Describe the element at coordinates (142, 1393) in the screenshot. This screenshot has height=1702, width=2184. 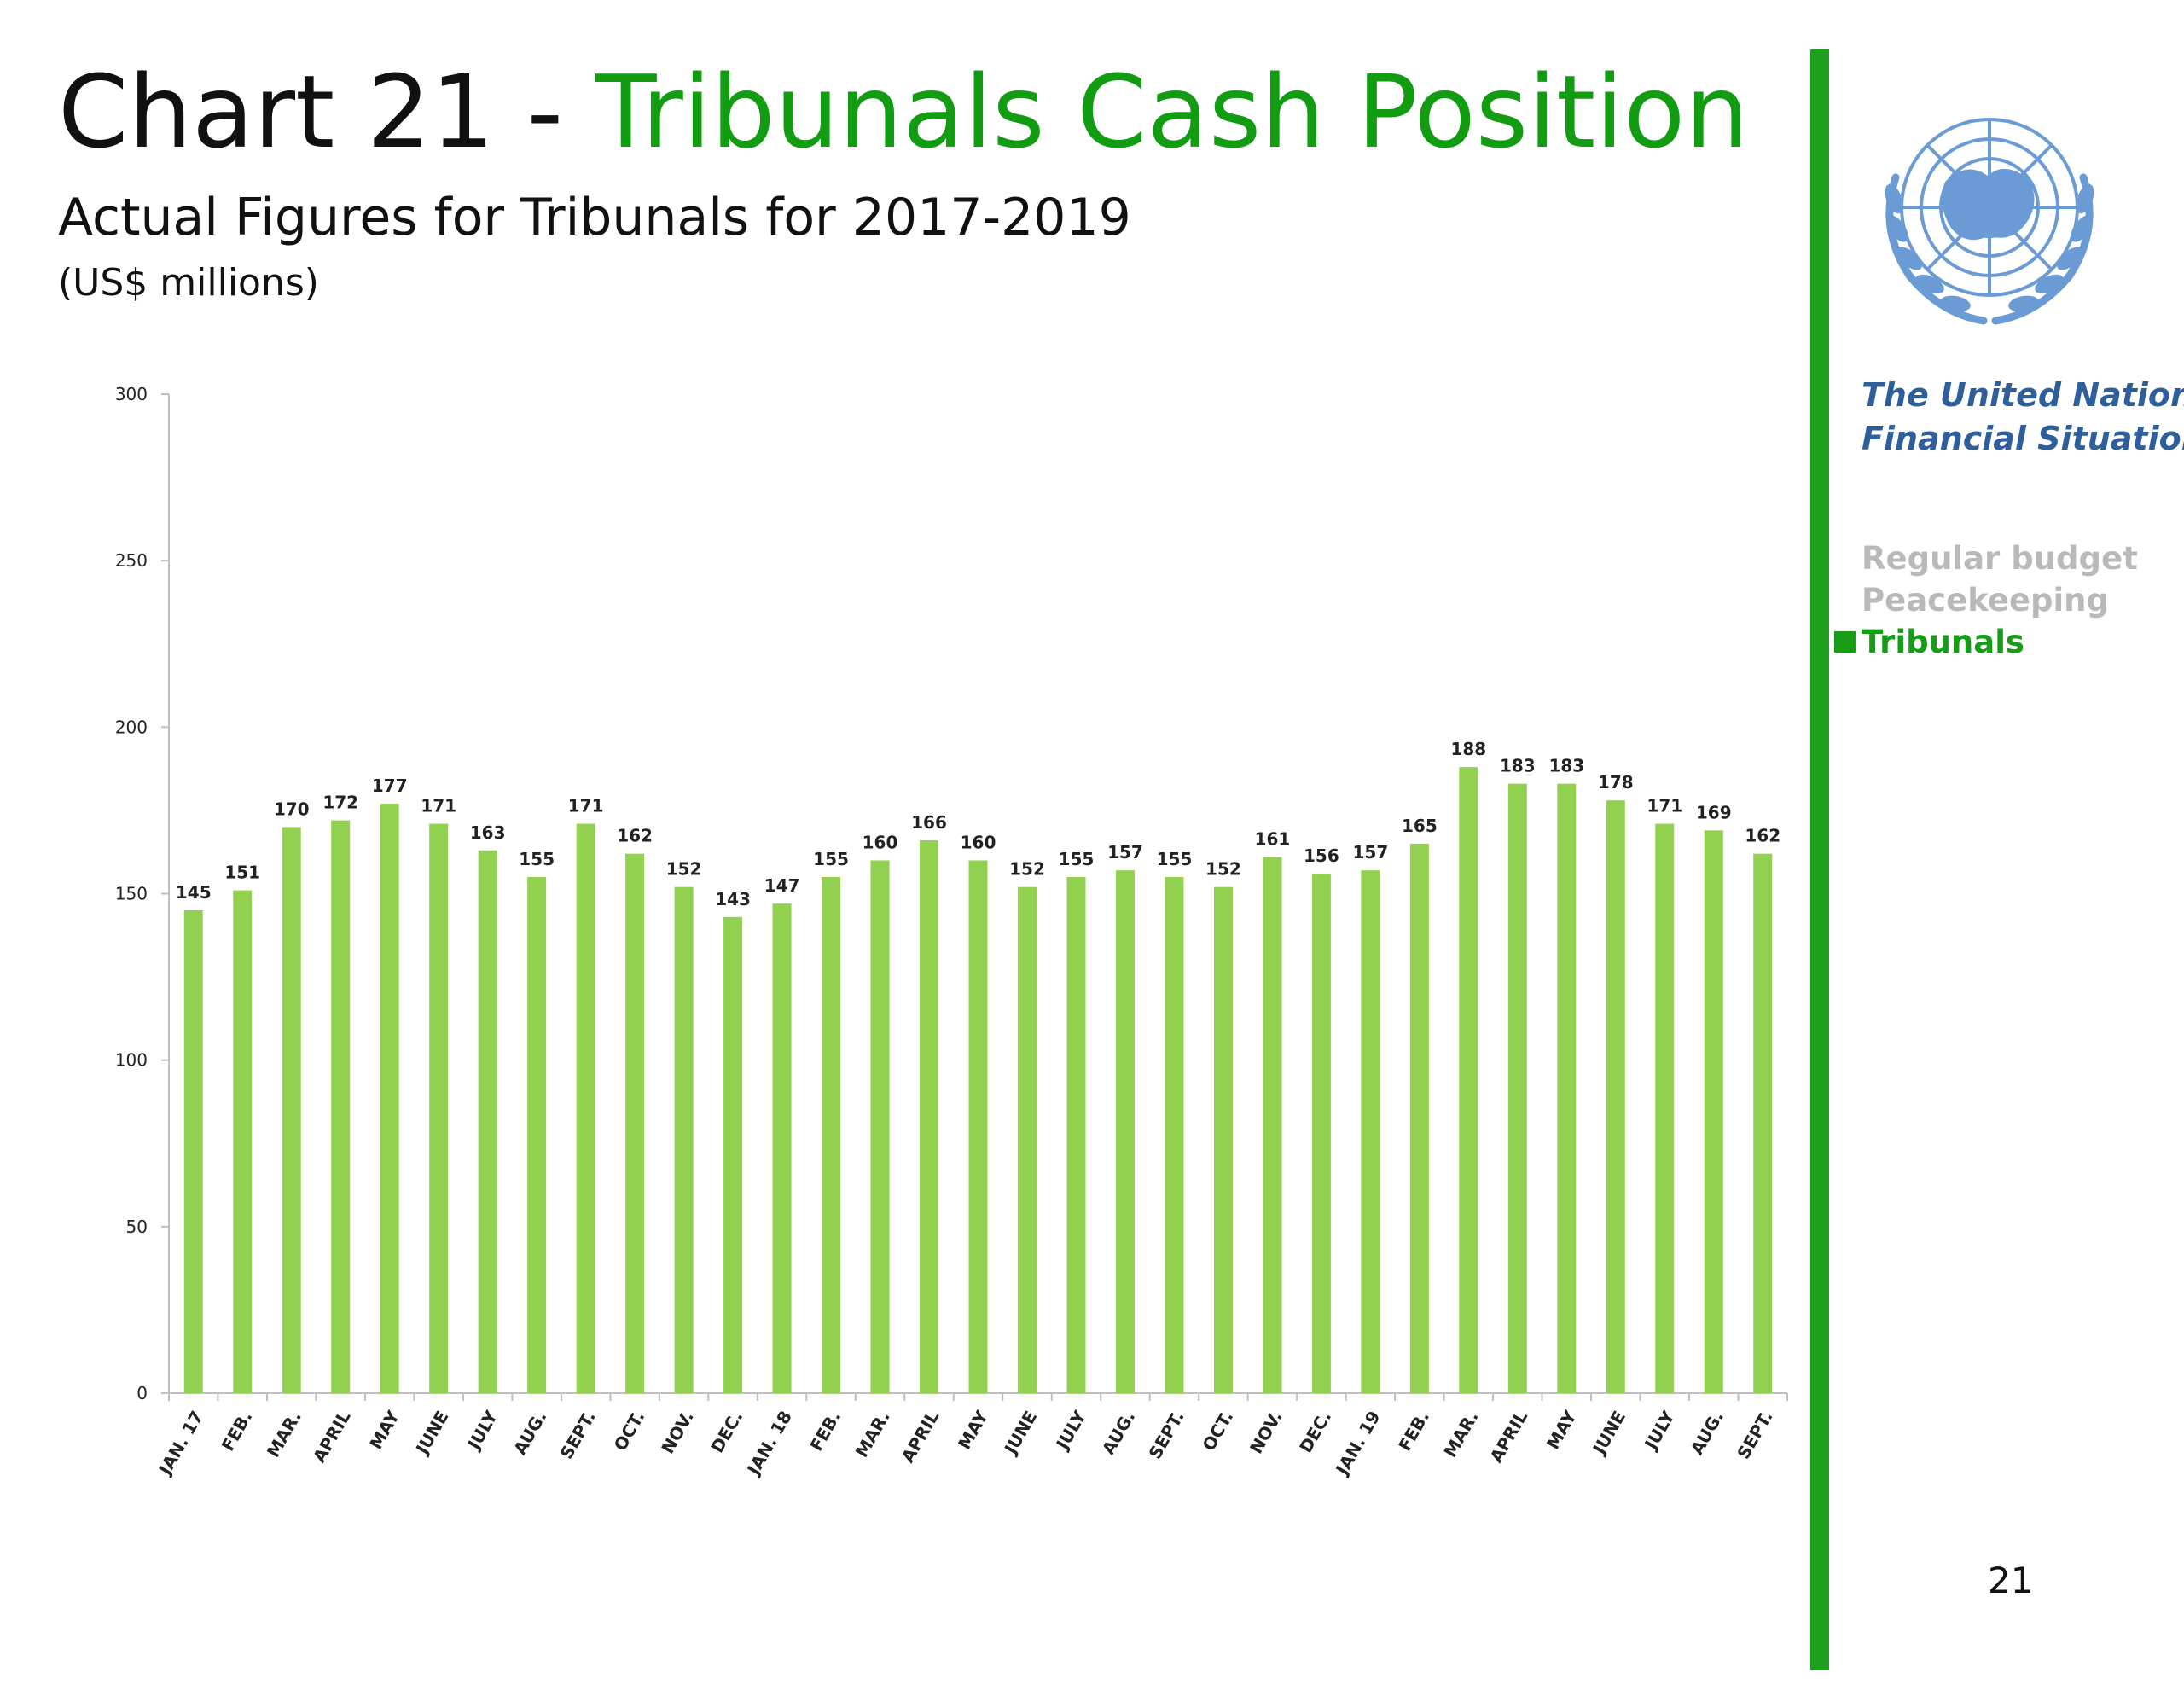
I see `y-tick-label: 0` at that location.